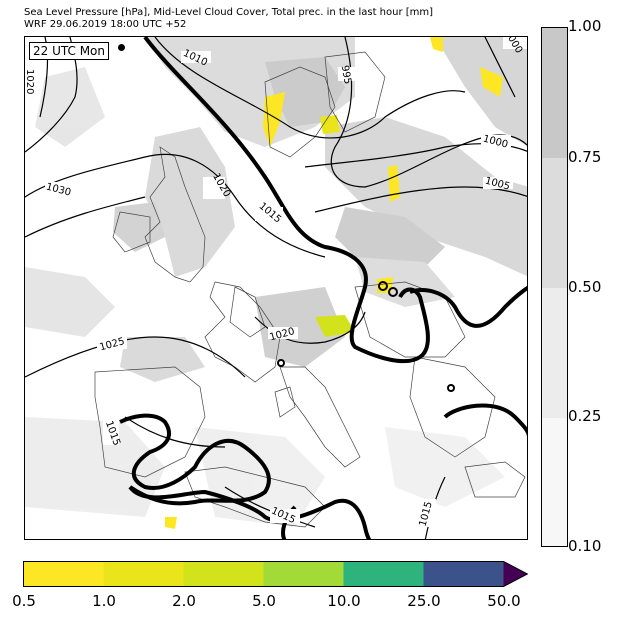 This screenshot has height=621, width=618. Describe the element at coordinates (585, 26) in the screenshot. I see `cloud-tick-label: 1.00` at that location.